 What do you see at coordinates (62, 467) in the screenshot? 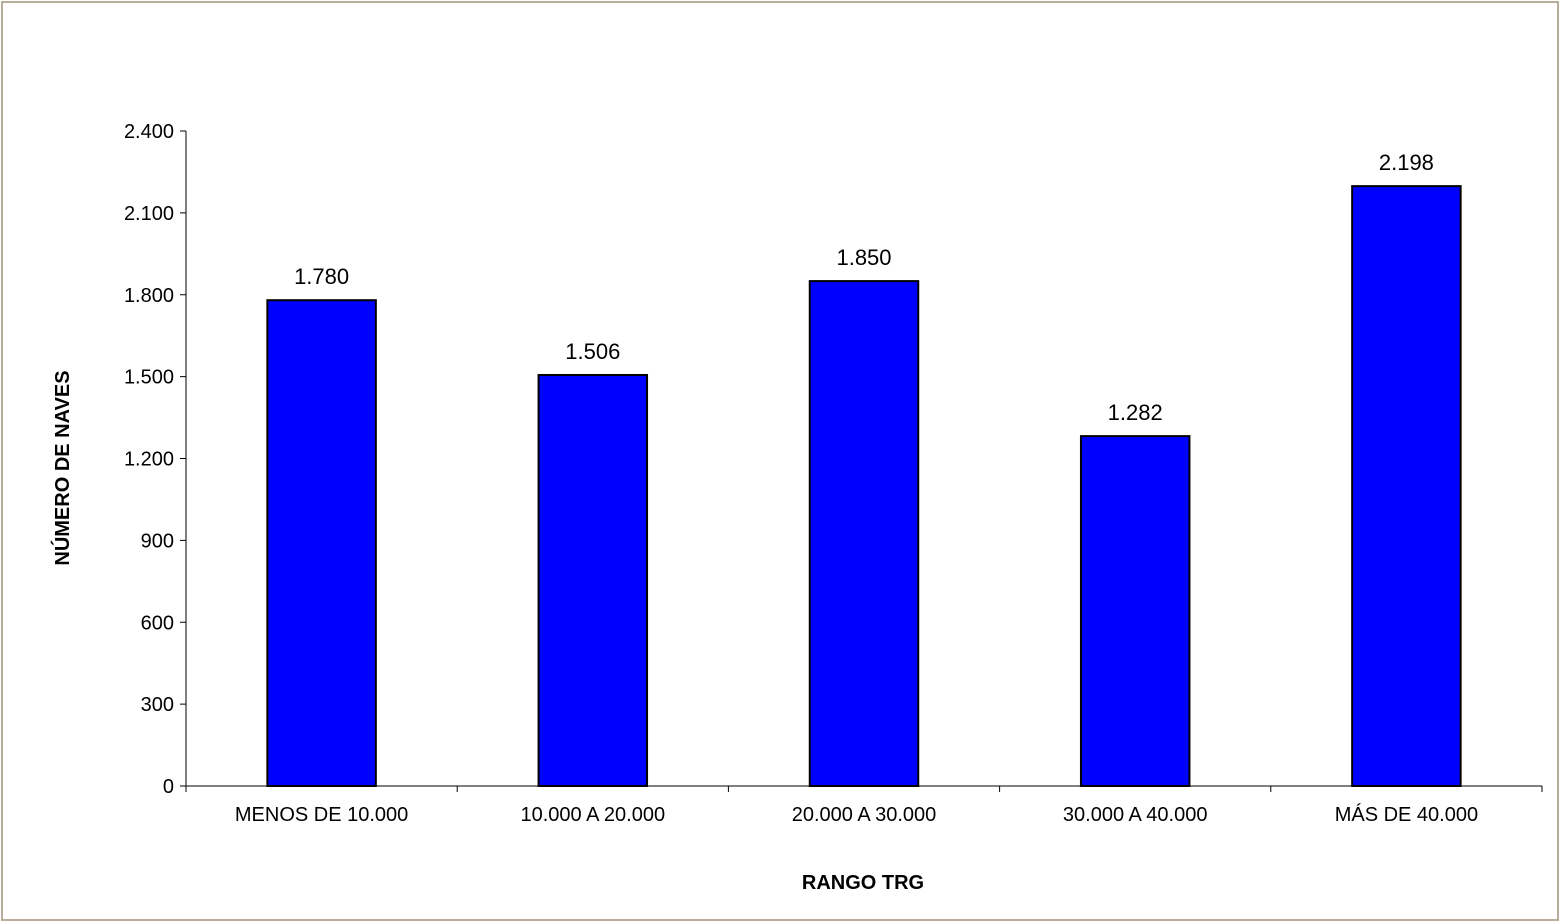
I see `y-axis-title: NÚMERO DE NAVES` at bounding box center [62, 467].